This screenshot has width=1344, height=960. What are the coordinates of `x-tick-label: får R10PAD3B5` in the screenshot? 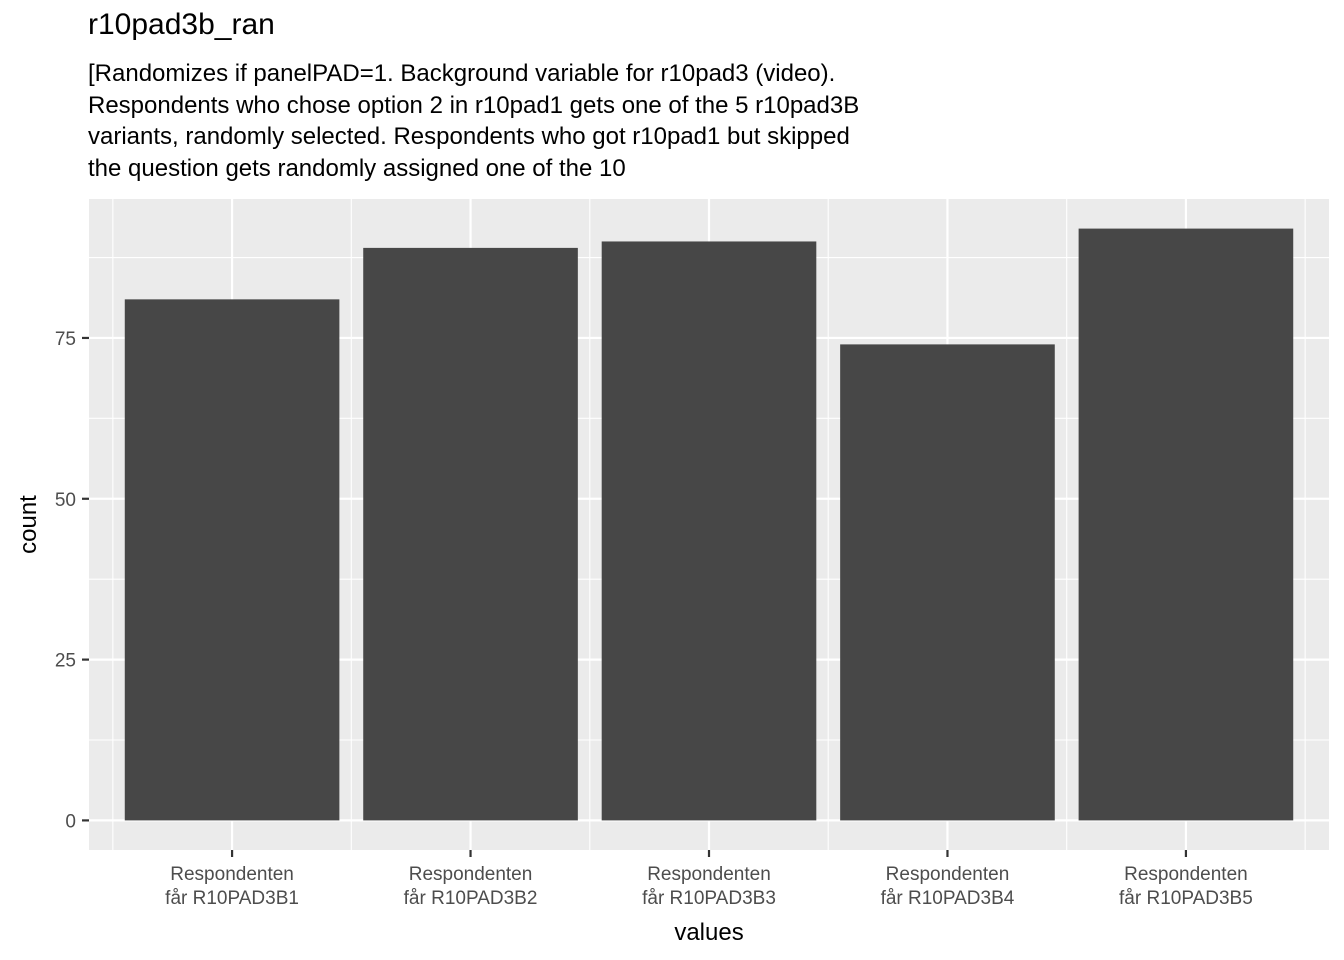 It's located at (1186, 898).